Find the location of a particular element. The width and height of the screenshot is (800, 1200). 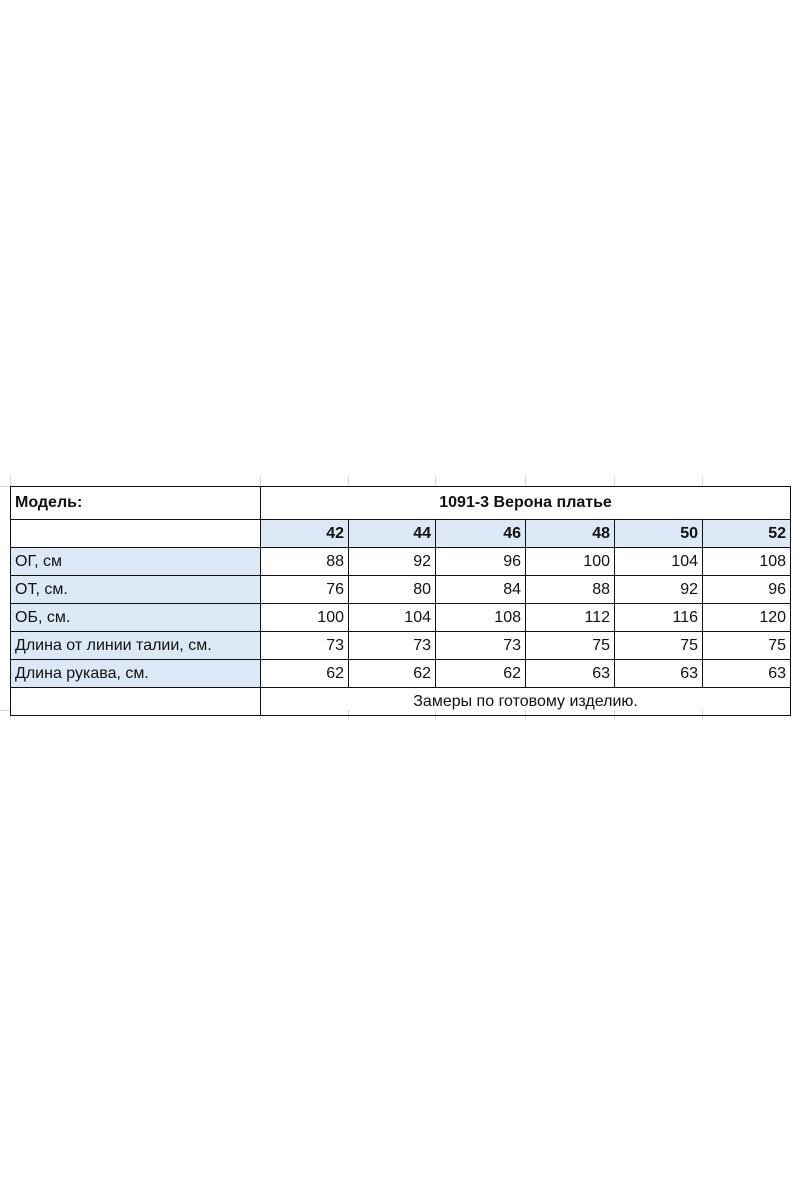

measurement-value: 76 is located at coordinates (304, 589).